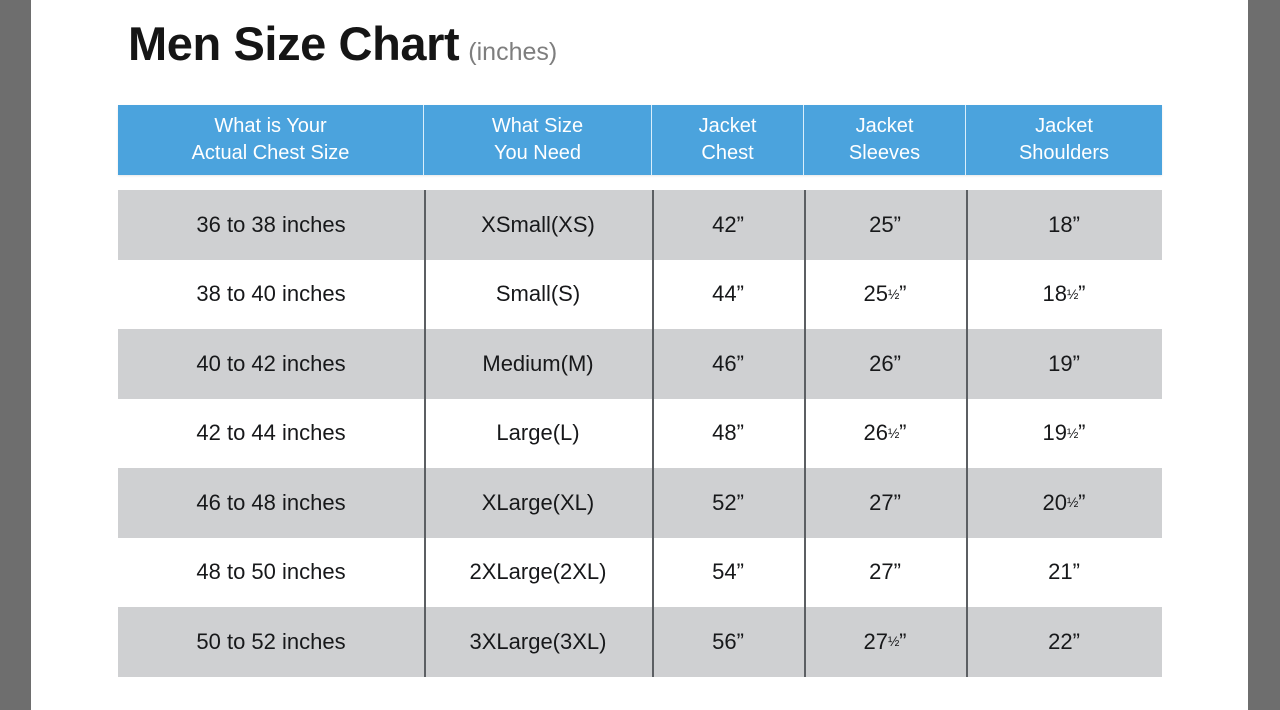 This screenshot has width=1280, height=710. Describe the element at coordinates (640, 294) in the screenshot. I see `table-row: 38 to 40 inches Small(S) 44” 25 ½” 18 ½”` at that location.